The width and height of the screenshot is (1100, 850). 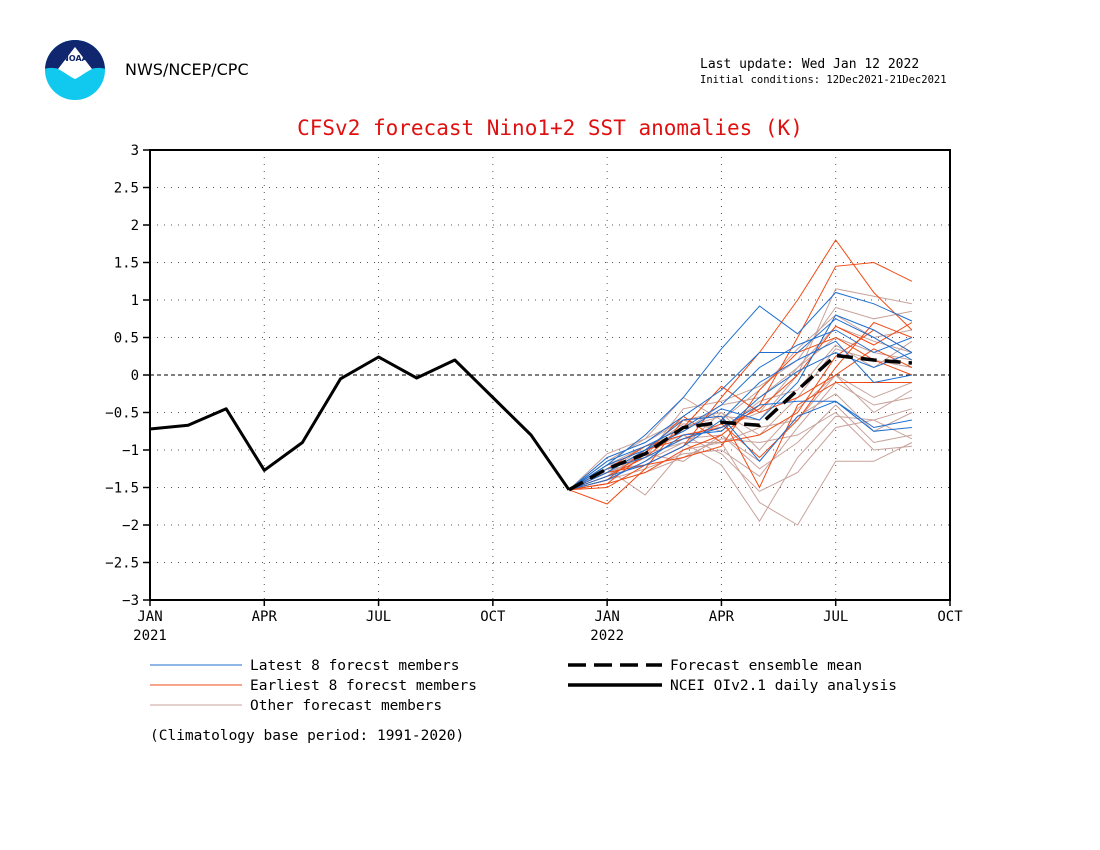 What do you see at coordinates (606, 617) in the screenshot?
I see `x-tick-label-4: JAN` at bounding box center [606, 617].